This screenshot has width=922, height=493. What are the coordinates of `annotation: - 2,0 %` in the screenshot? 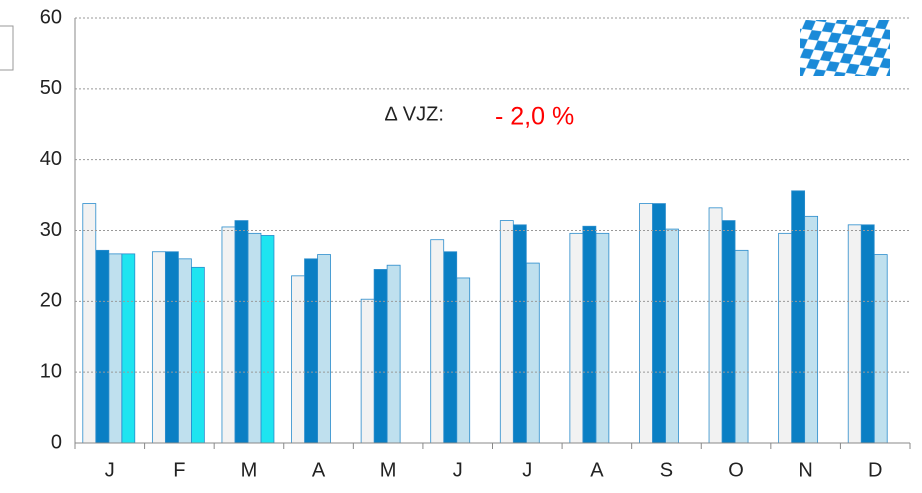 It's located at (534, 117).